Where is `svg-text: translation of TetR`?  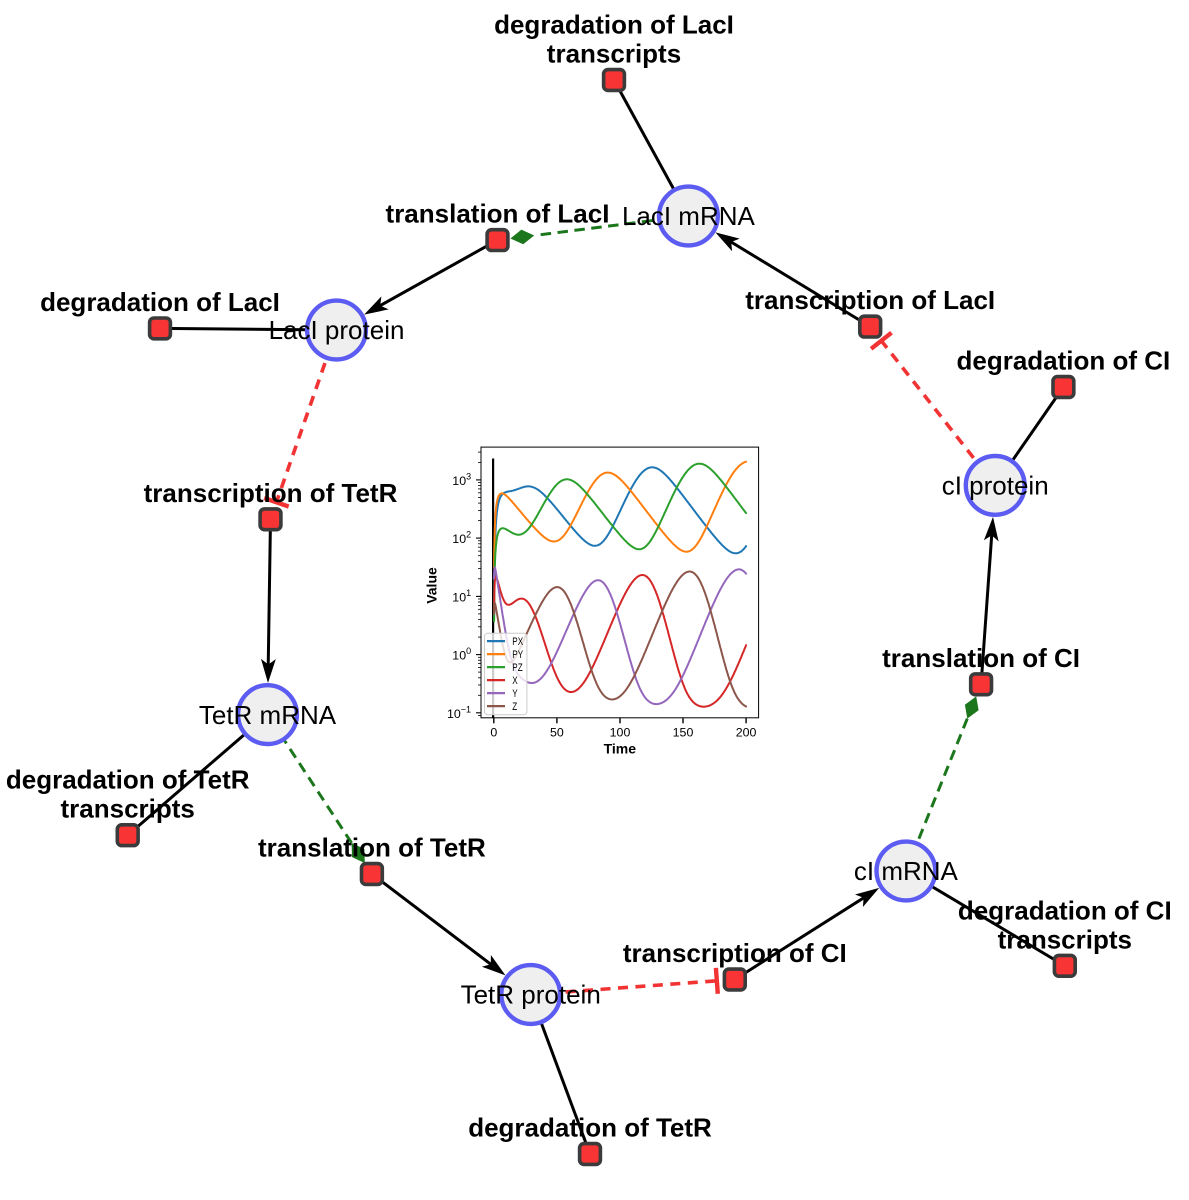 svg-text: translation of TetR is located at coordinates (372, 848).